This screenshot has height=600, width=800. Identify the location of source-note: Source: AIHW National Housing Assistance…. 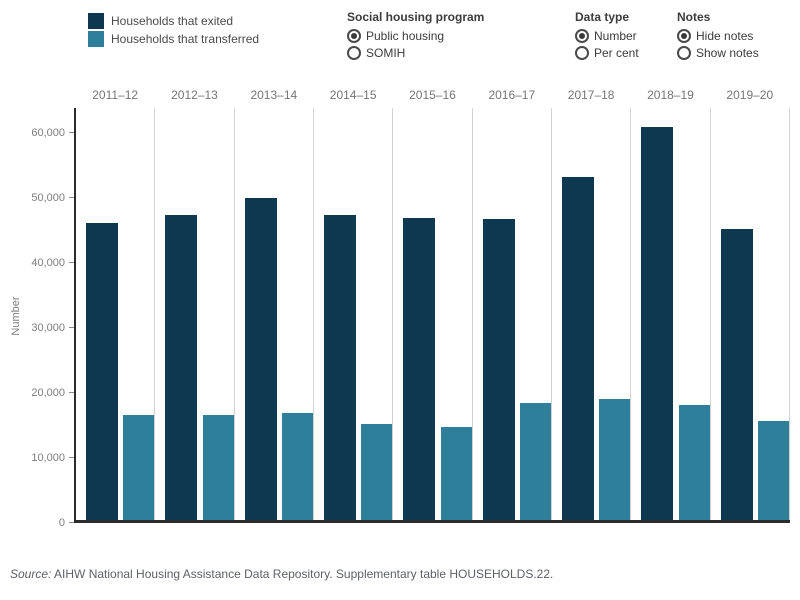
(281, 574).